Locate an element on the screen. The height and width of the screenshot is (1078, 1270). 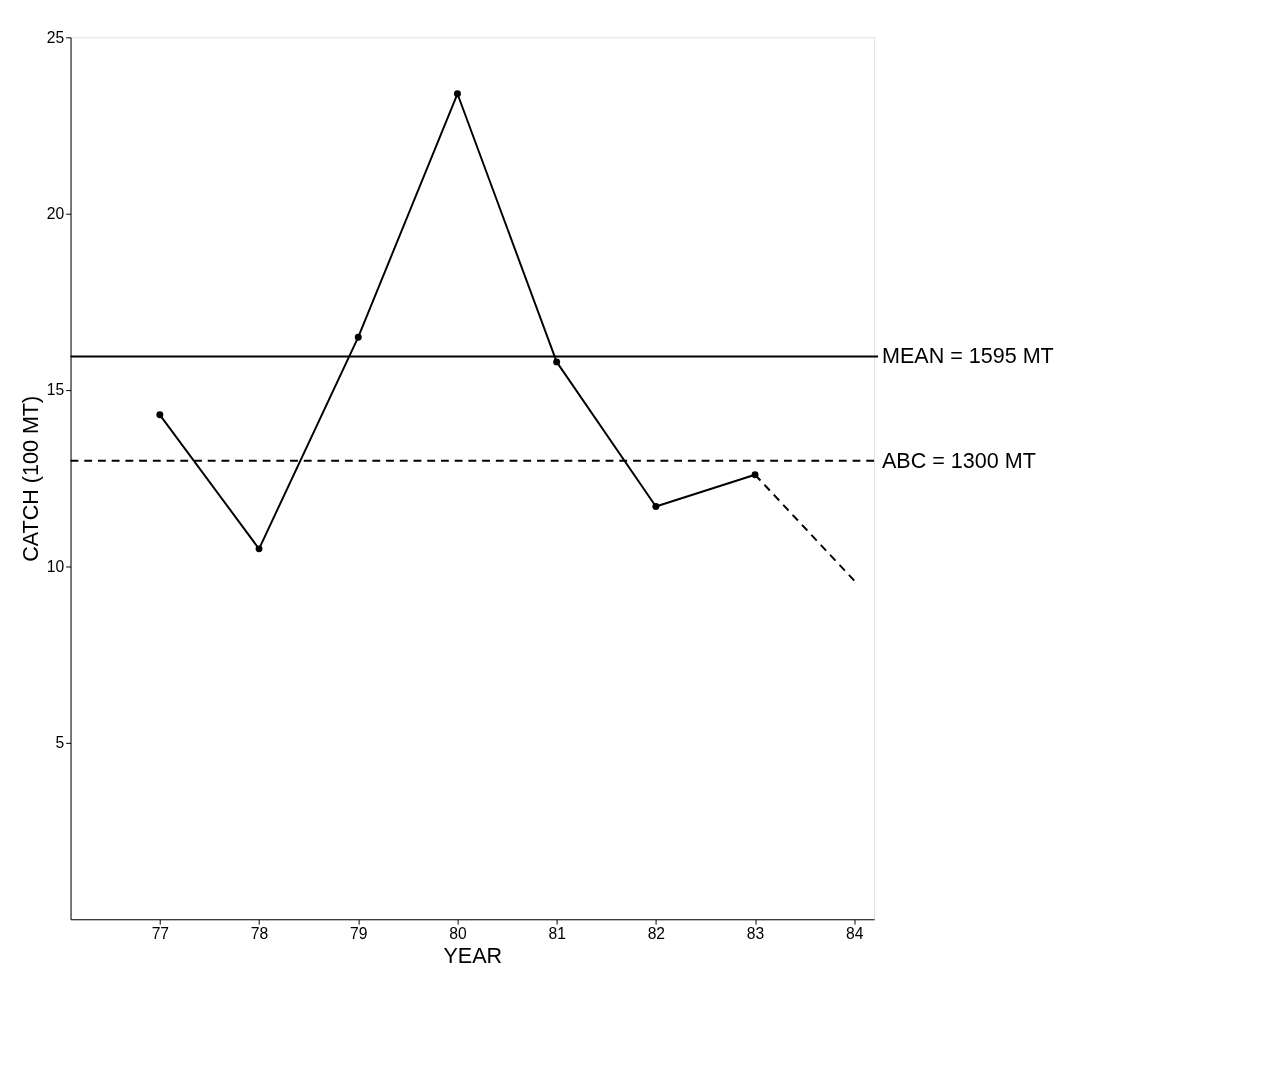
y-tick-label: 15 is located at coordinates (55, 390).